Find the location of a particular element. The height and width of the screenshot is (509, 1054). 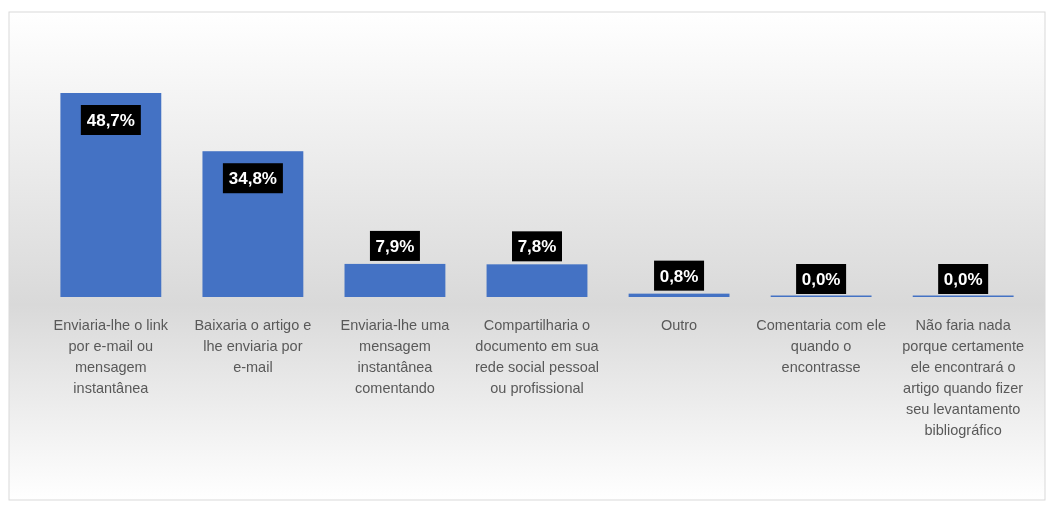

x-tick-label: Compartilharia o documento em sua rede social pessoal ou profissional is located at coordinates (537, 356).